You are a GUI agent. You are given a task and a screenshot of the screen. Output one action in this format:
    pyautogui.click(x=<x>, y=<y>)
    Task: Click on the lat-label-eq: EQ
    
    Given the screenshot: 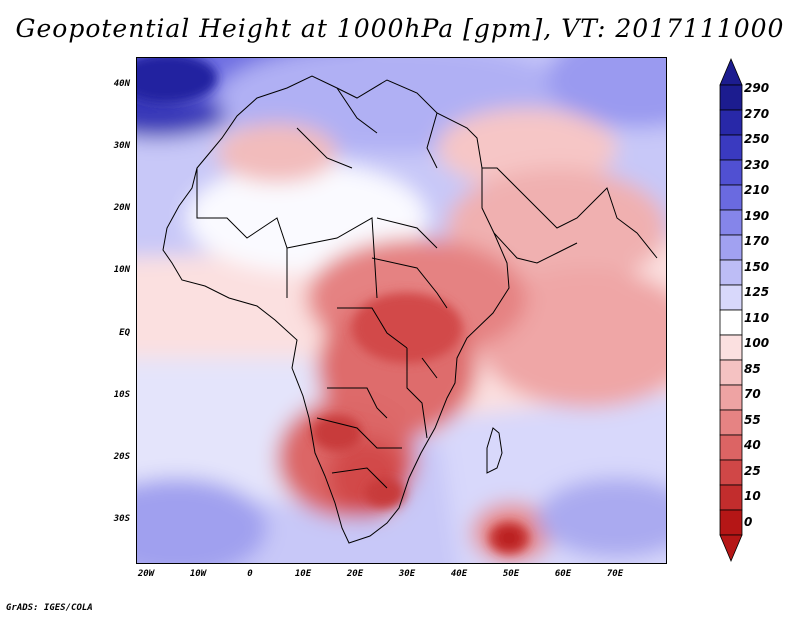 What is the action you would take?
    pyautogui.click(x=124, y=333)
    